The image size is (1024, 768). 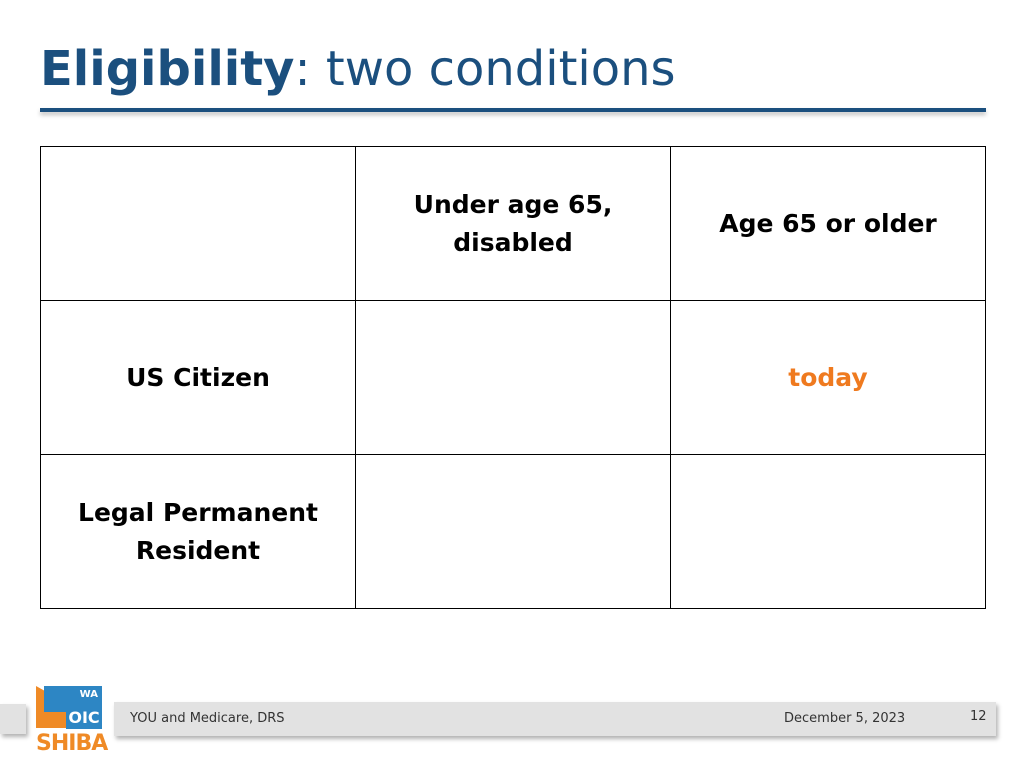 What do you see at coordinates (828, 377) in the screenshot?
I see `cell-citizen-65-or-older: today` at bounding box center [828, 377].